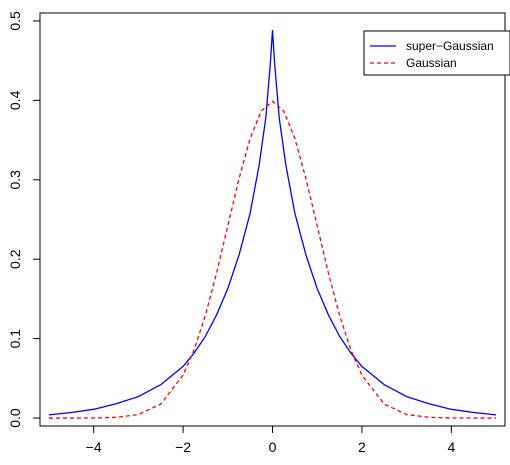 The width and height of the screenshot is (510, 465). Describe the element at coordinates (183, 447) in the screenshot. I see `x-tick-label: −2` at that location.